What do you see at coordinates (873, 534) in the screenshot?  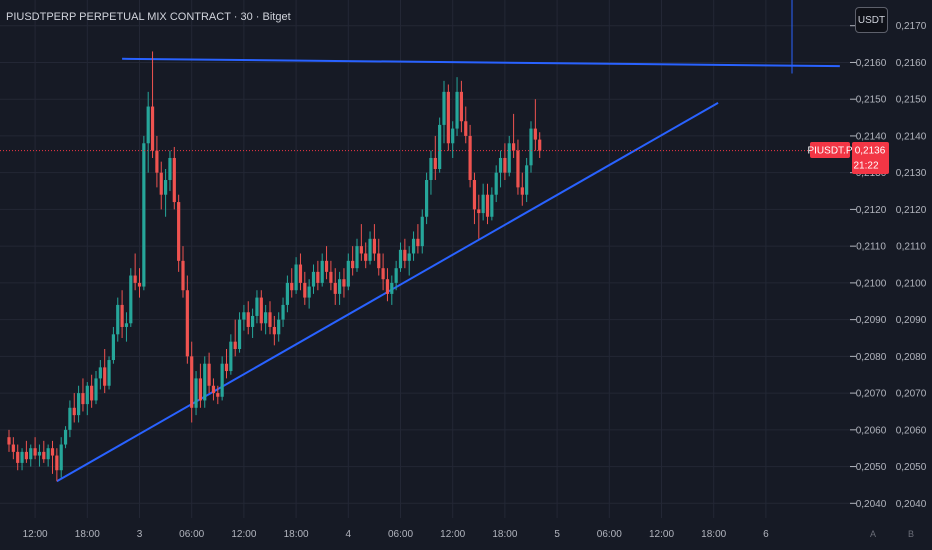 I see `auto-scale-button: A` at bounding box center [873, 534].